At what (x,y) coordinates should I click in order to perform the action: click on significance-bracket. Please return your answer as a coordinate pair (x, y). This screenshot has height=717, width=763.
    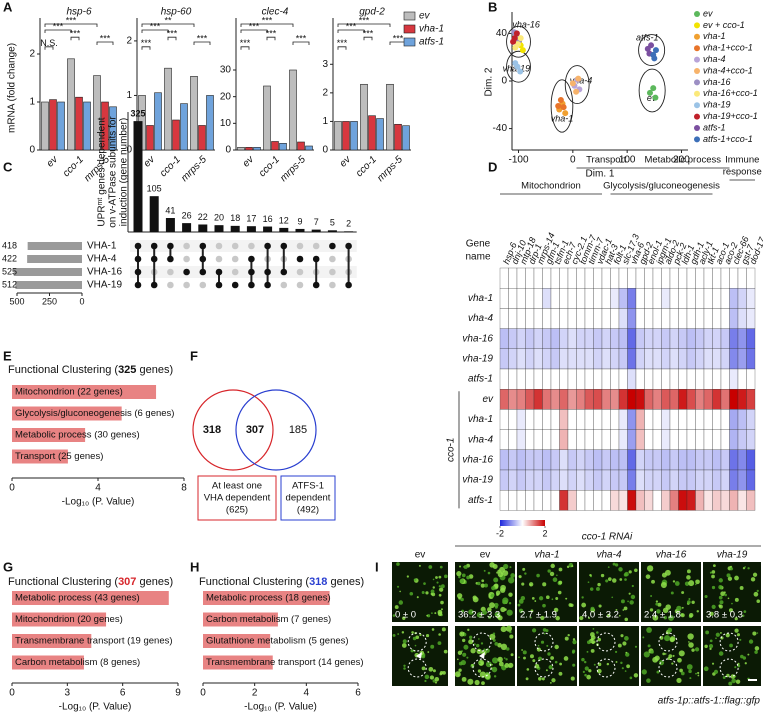
    Looking at the image, I should click on (202, 43).